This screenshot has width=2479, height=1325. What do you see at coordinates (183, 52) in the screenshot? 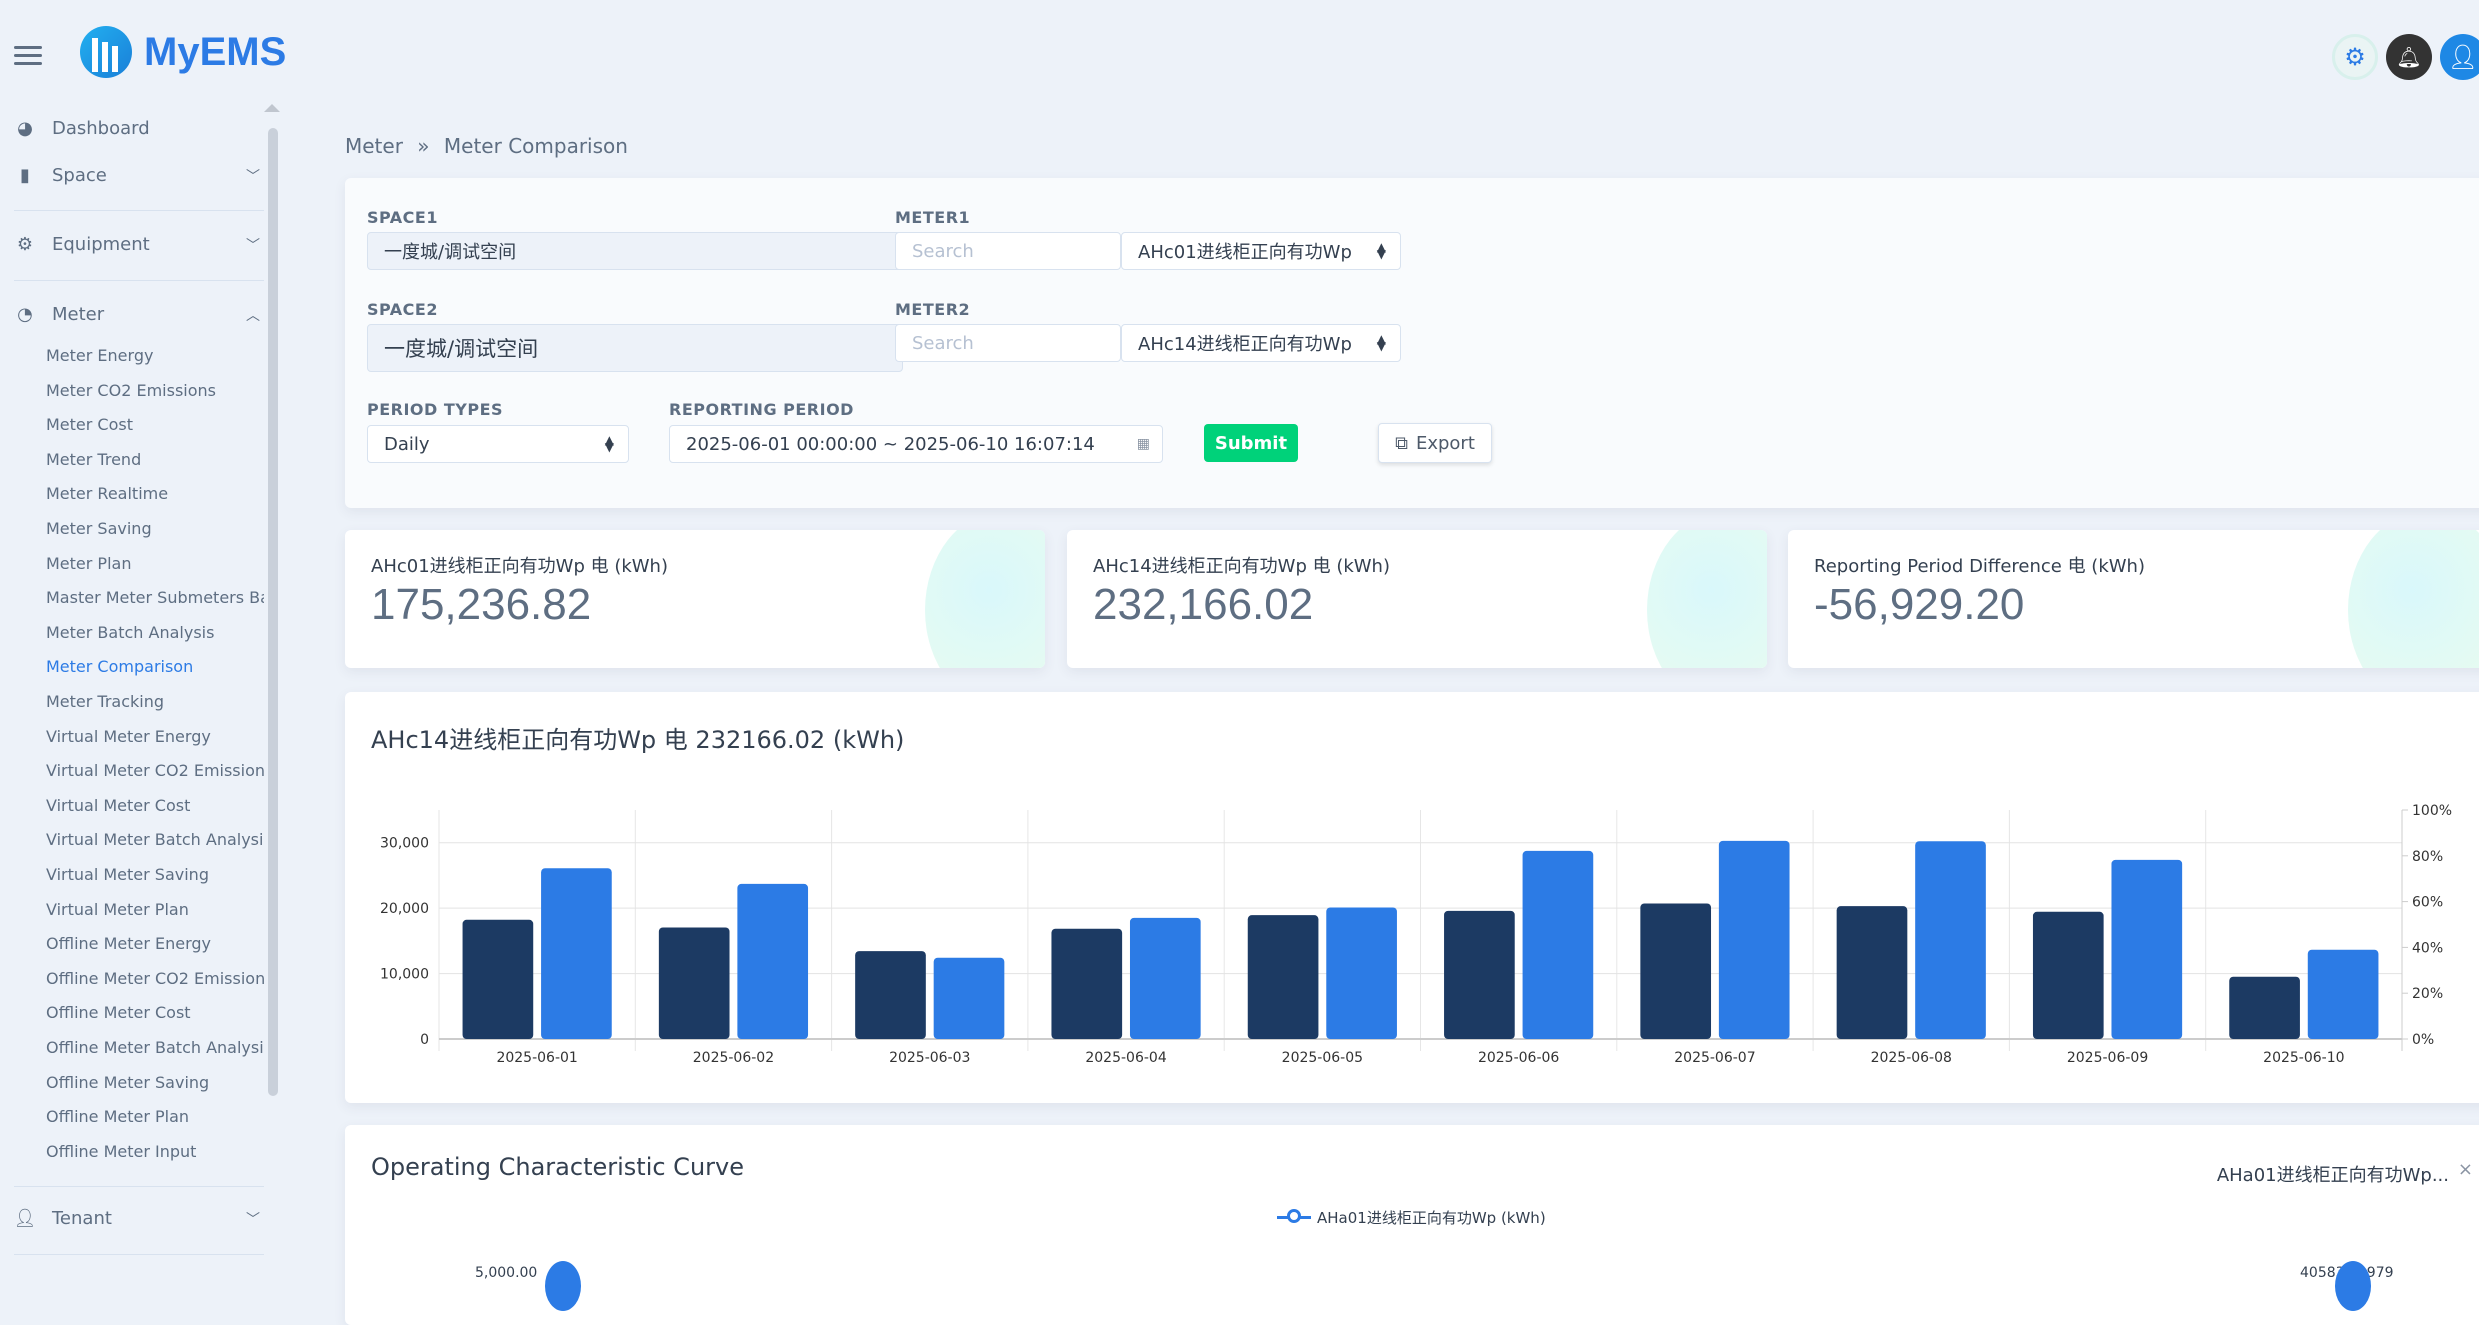
I see `logo: MyEMS` at bounding box center [183, 52].